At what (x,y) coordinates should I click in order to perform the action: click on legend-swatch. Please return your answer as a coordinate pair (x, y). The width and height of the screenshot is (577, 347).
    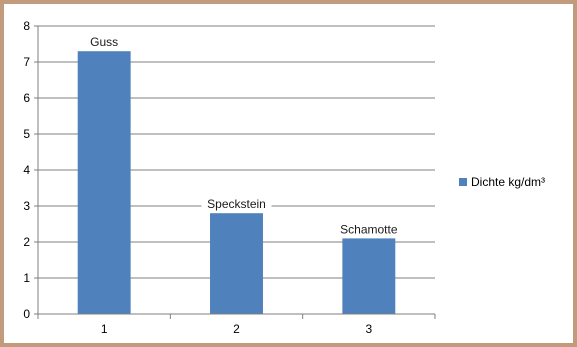
    Looking at the image, I should click on (463, 182).